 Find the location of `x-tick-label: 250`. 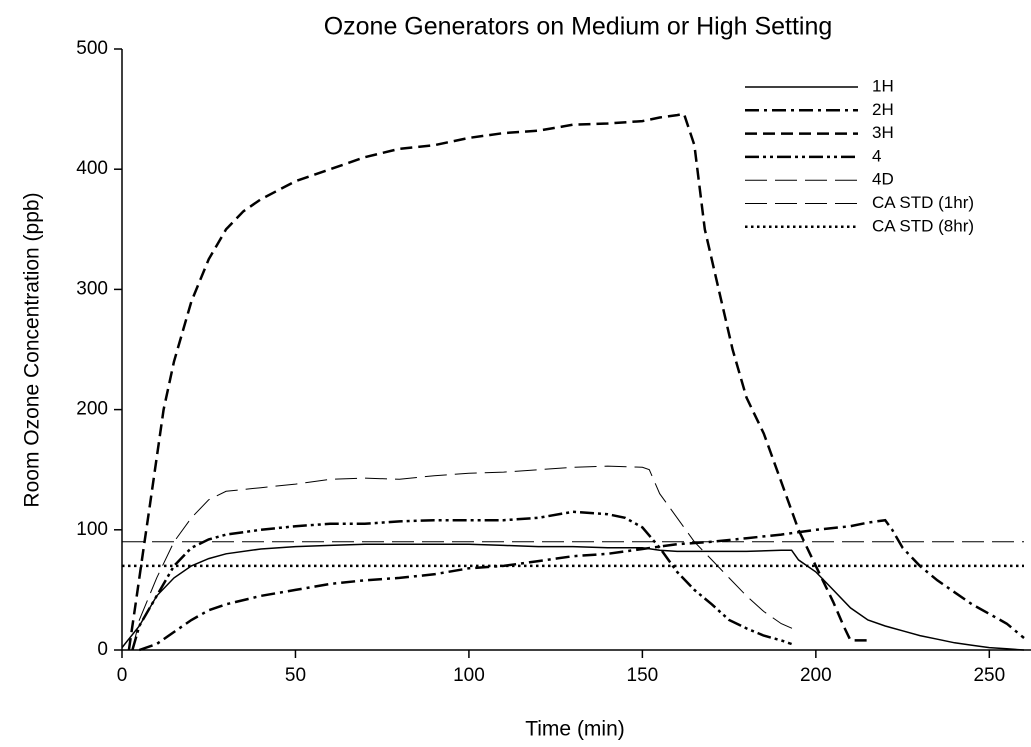

x-tick-label: 250 is located at coordinates (989, 675).